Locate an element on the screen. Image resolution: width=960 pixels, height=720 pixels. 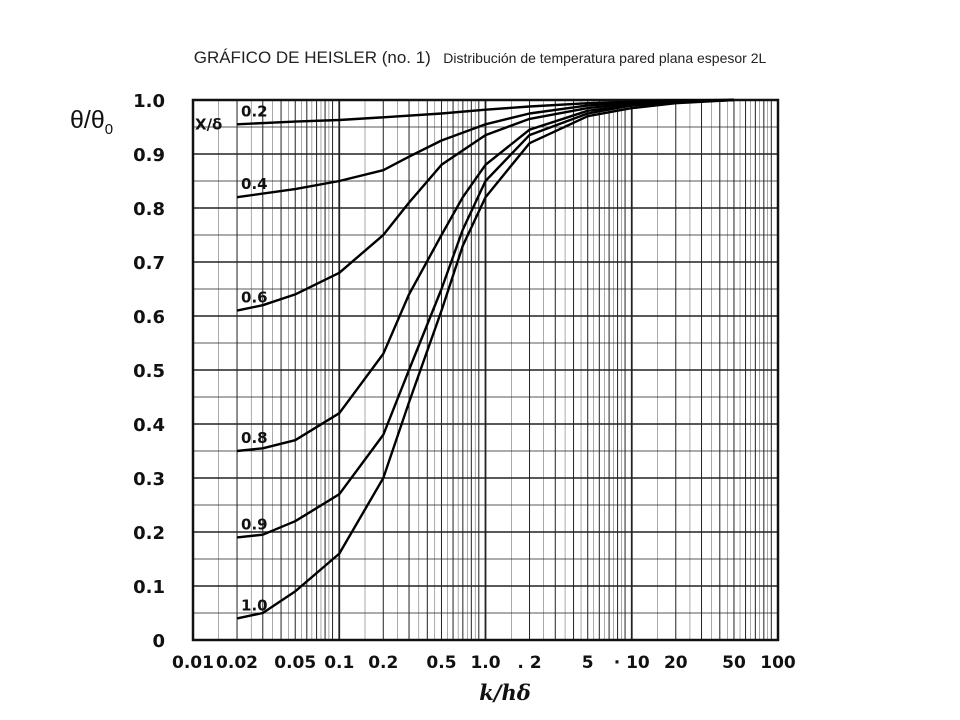
x-tick-label: 1.0 is located at coordinates (485, 663).